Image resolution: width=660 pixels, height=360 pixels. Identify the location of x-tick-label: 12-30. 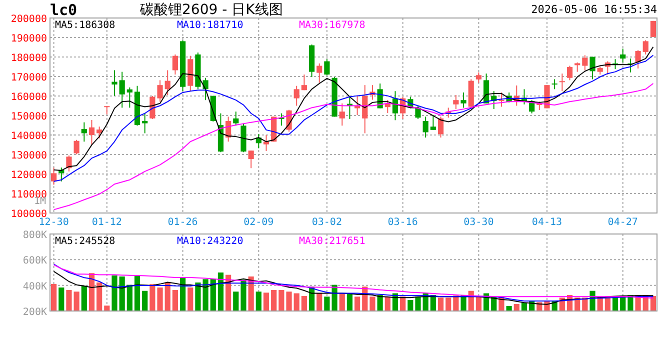
(53, 222).